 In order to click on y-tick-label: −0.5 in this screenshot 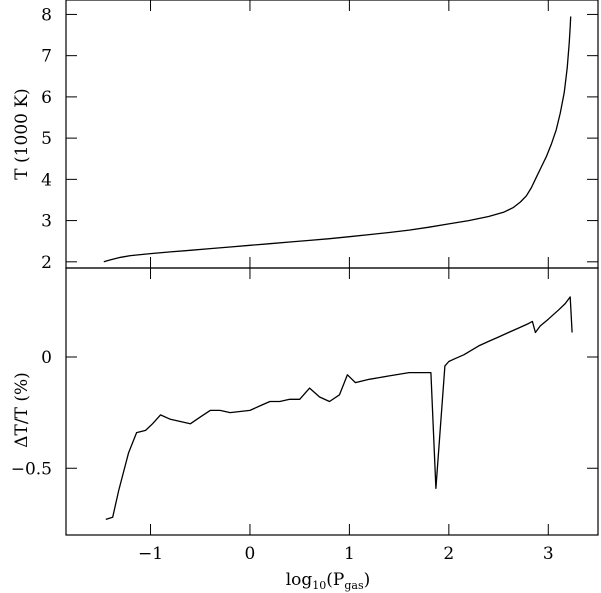, I will do `click(31, 469)`.